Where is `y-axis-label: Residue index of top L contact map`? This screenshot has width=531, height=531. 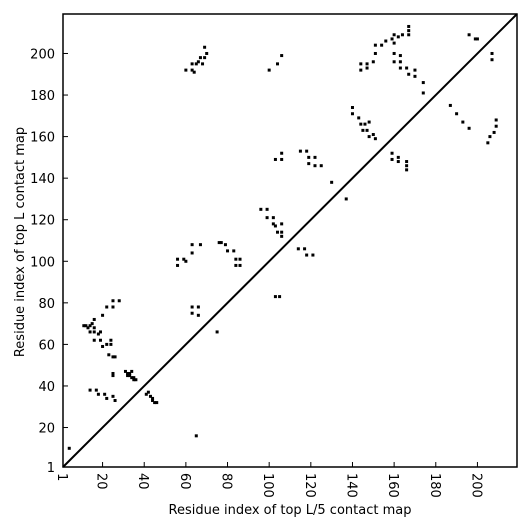 y-axis-label: Residue index of top L contact map is located at coordinates (20, 242).